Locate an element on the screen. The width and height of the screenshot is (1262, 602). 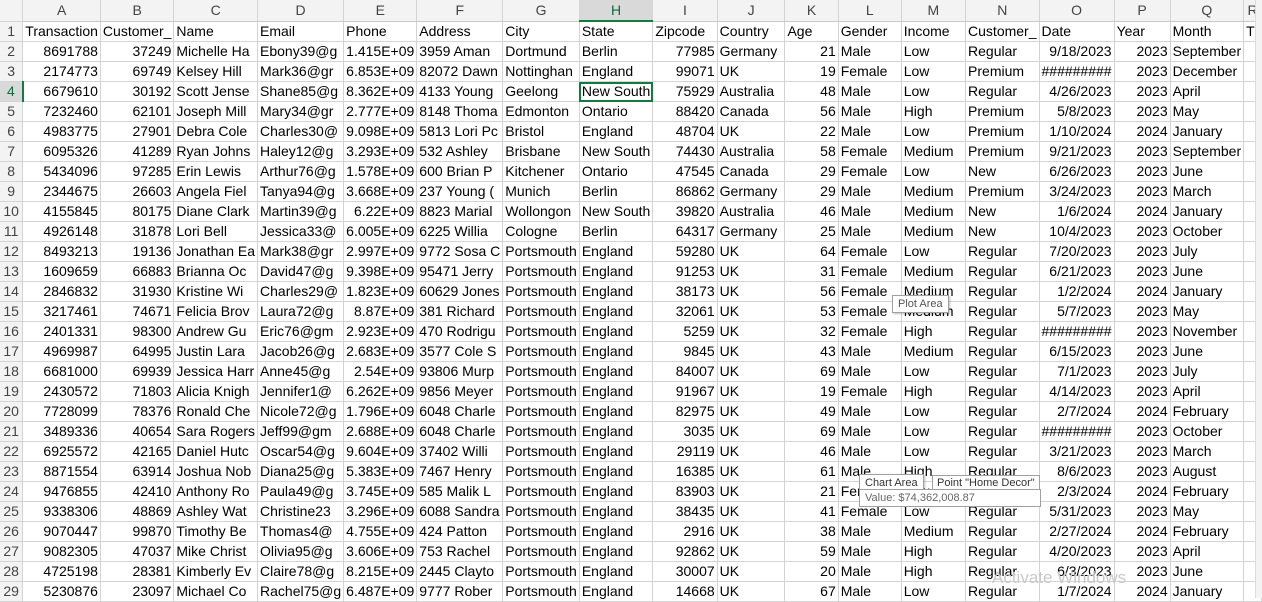
cell-f25: 6088 Sandra is located at coordinates (460, 511).